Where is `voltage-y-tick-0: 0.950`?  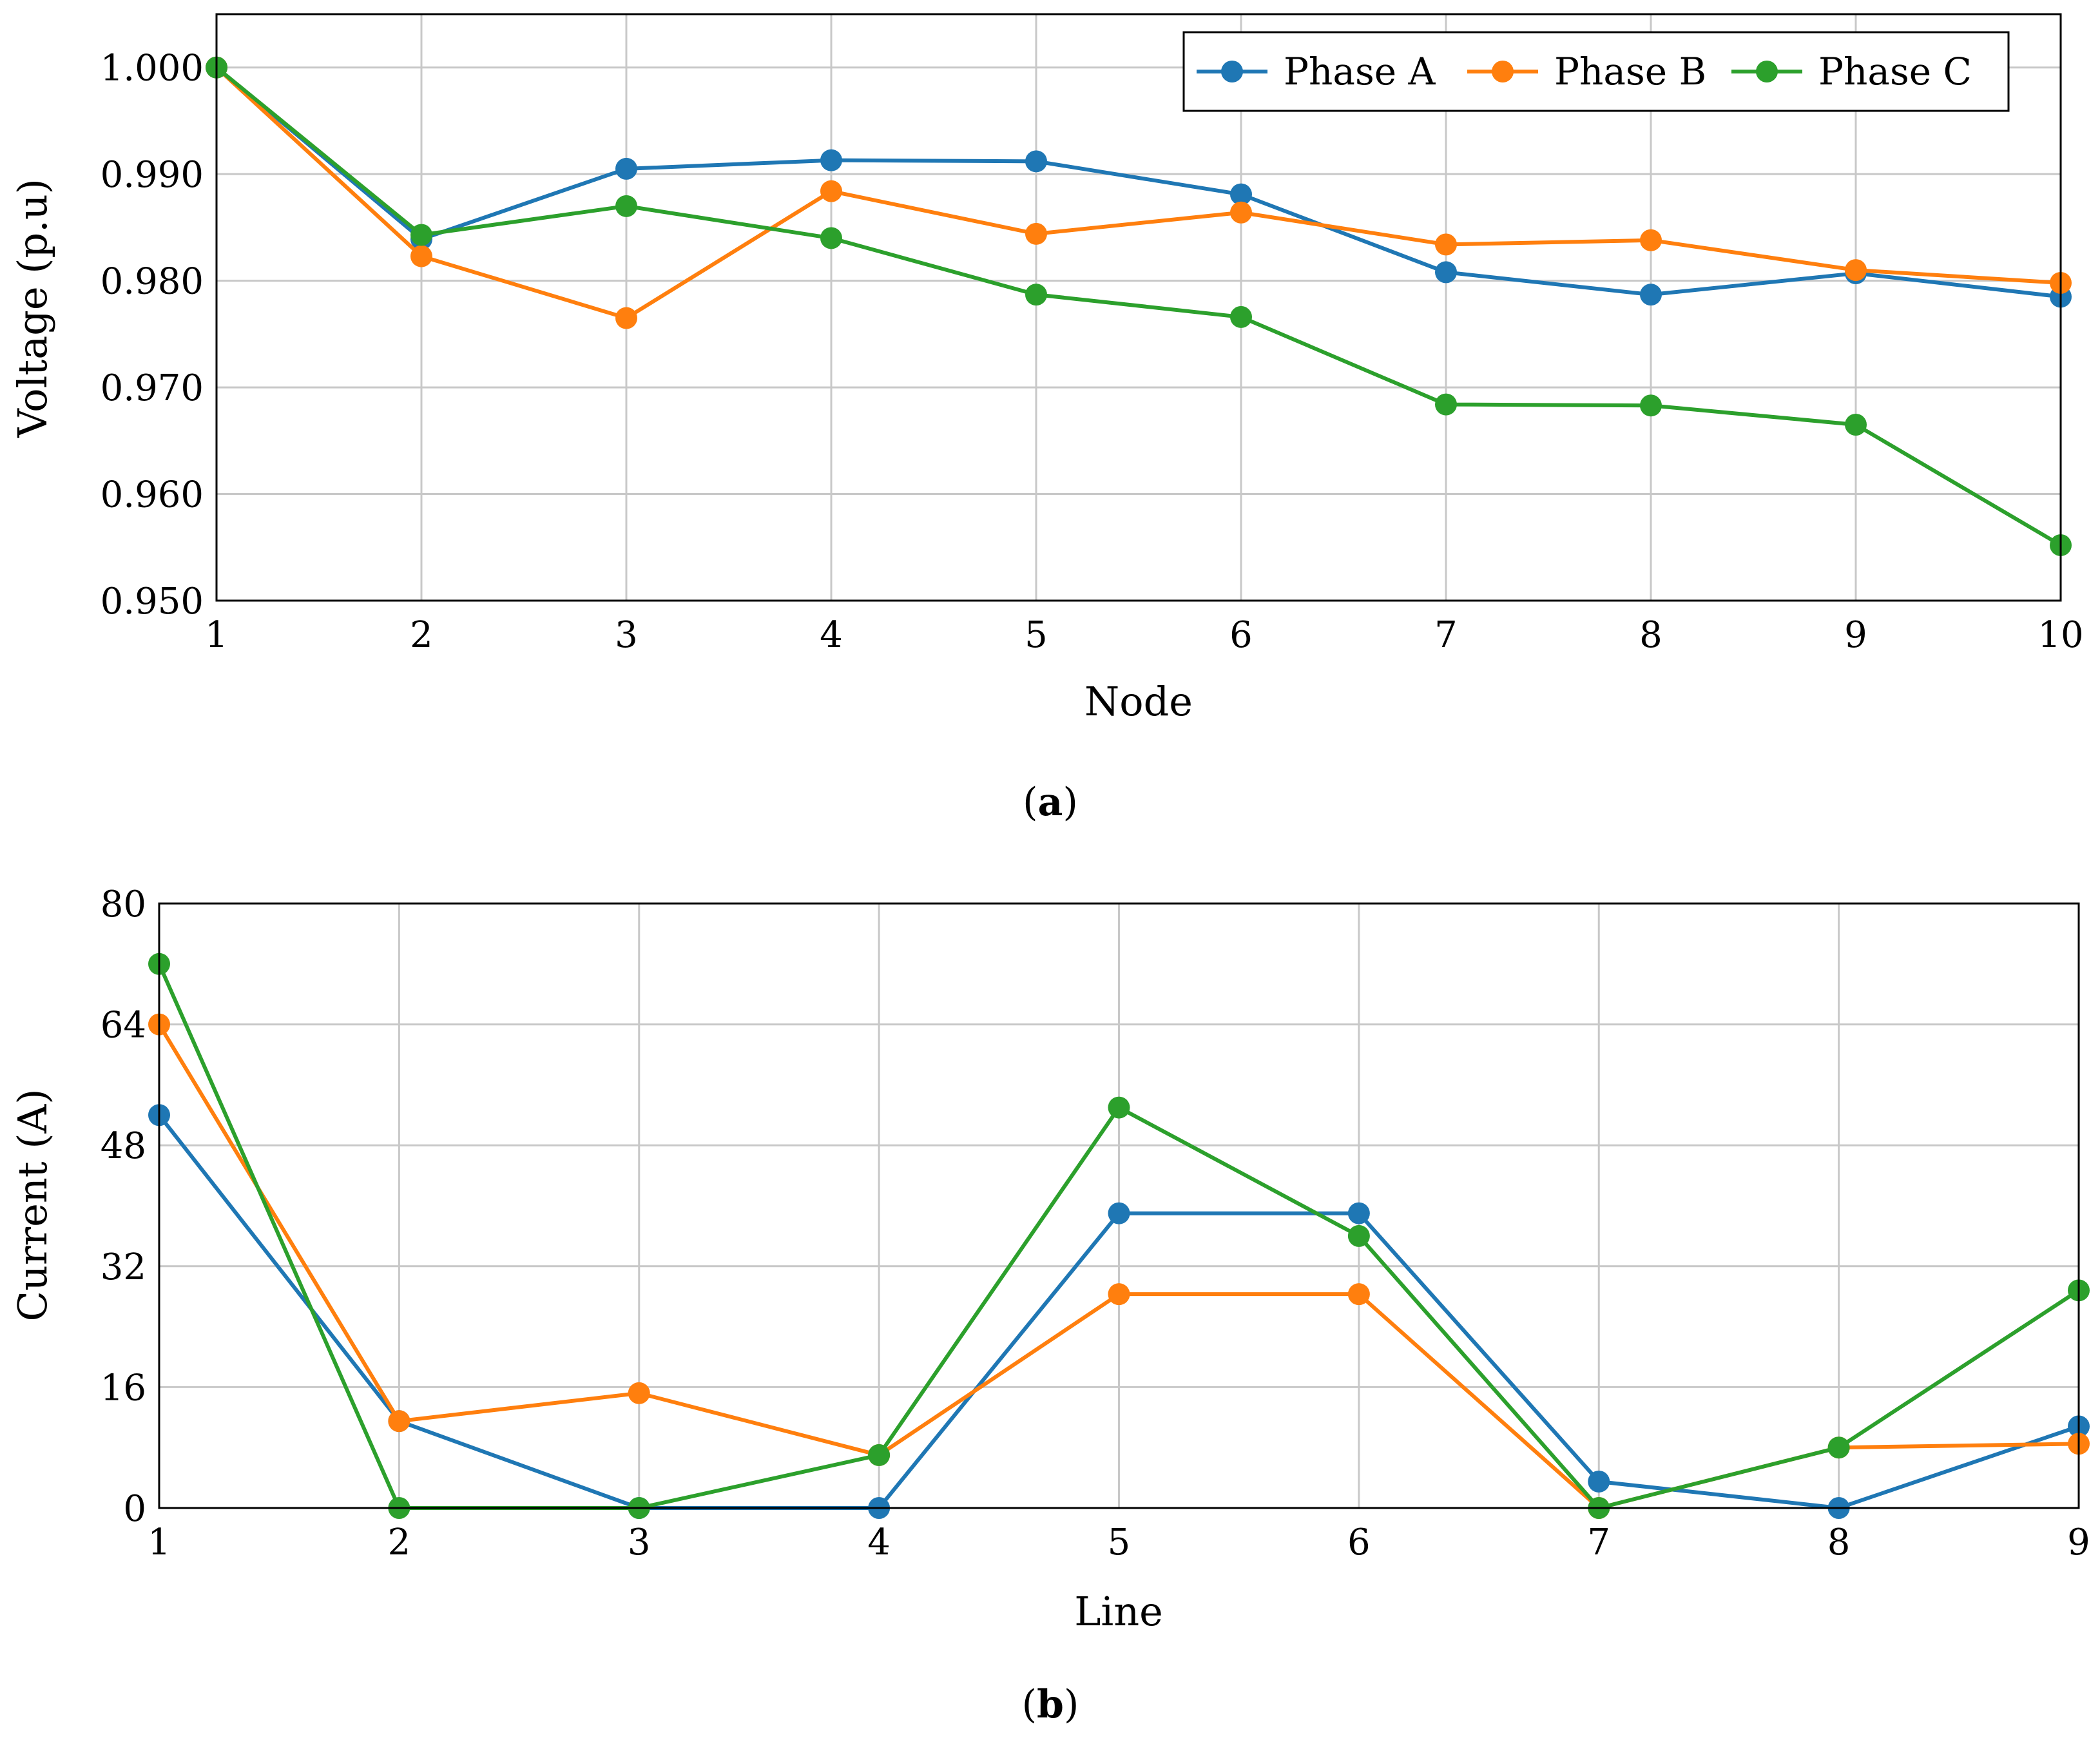
voltage-y-tick-0: 0.950 is located at coordinates (152, 602).